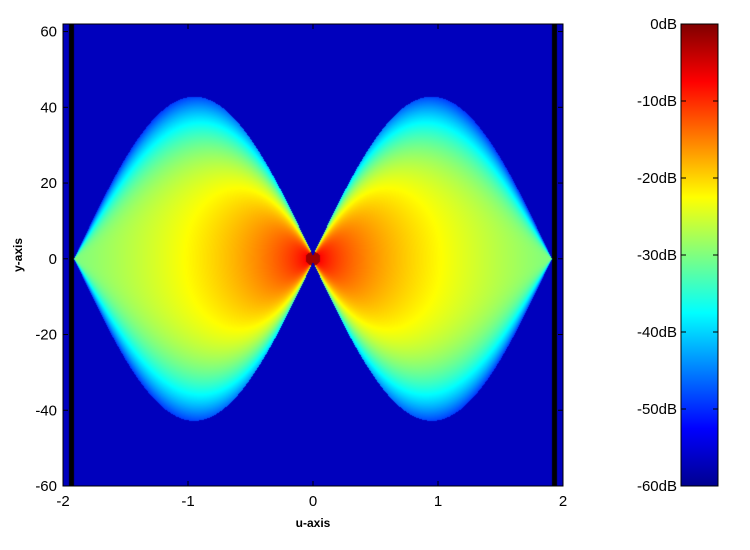 This screenshot has height=550, width=750. Describe the element at coordinates (48, 107) in the screenshot. I see `y-tick-label: 40` at that location.